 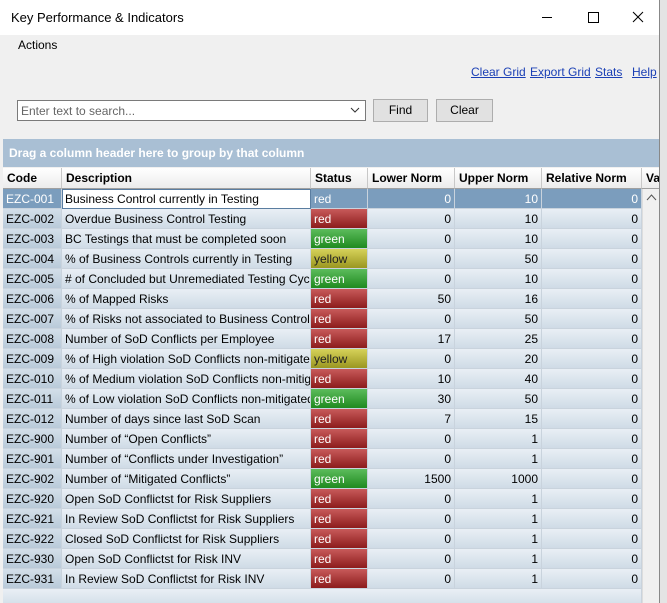 What do you see at coordinates (32, 339) in the screenshot?
I see `code-cell: EZC-008` at bounding box center [32, 339].